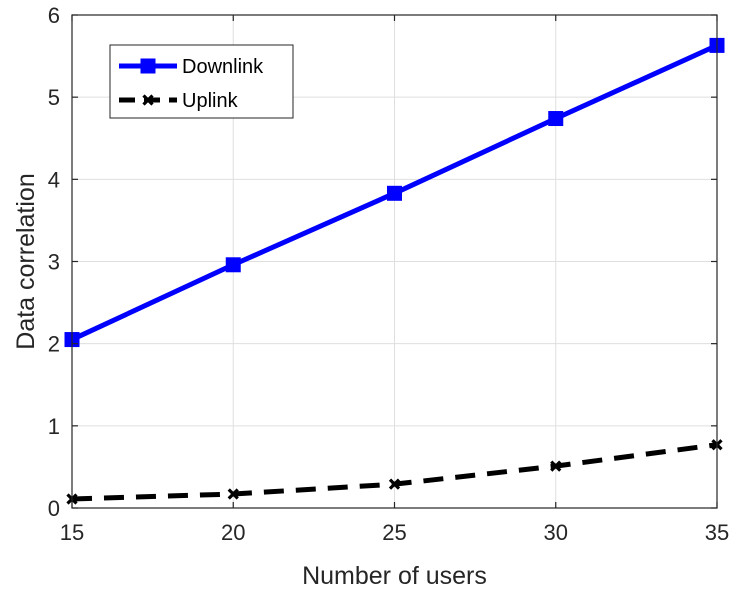  I want to click on x-tick-label: 25, so click(394, 532).